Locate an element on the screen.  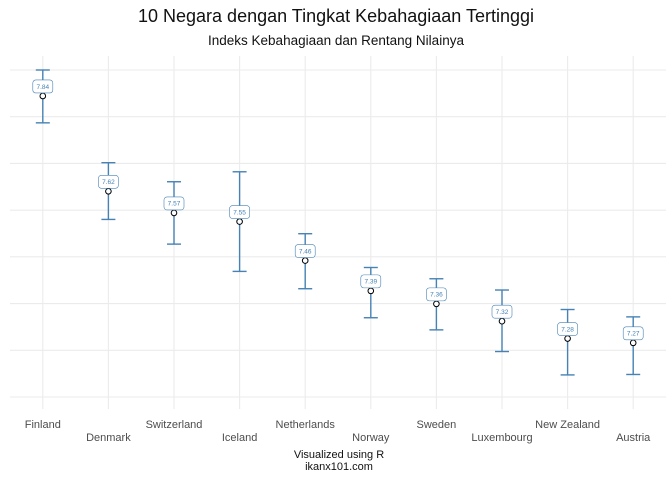
data-label: 7.27 is located at coordinates (633, 334).